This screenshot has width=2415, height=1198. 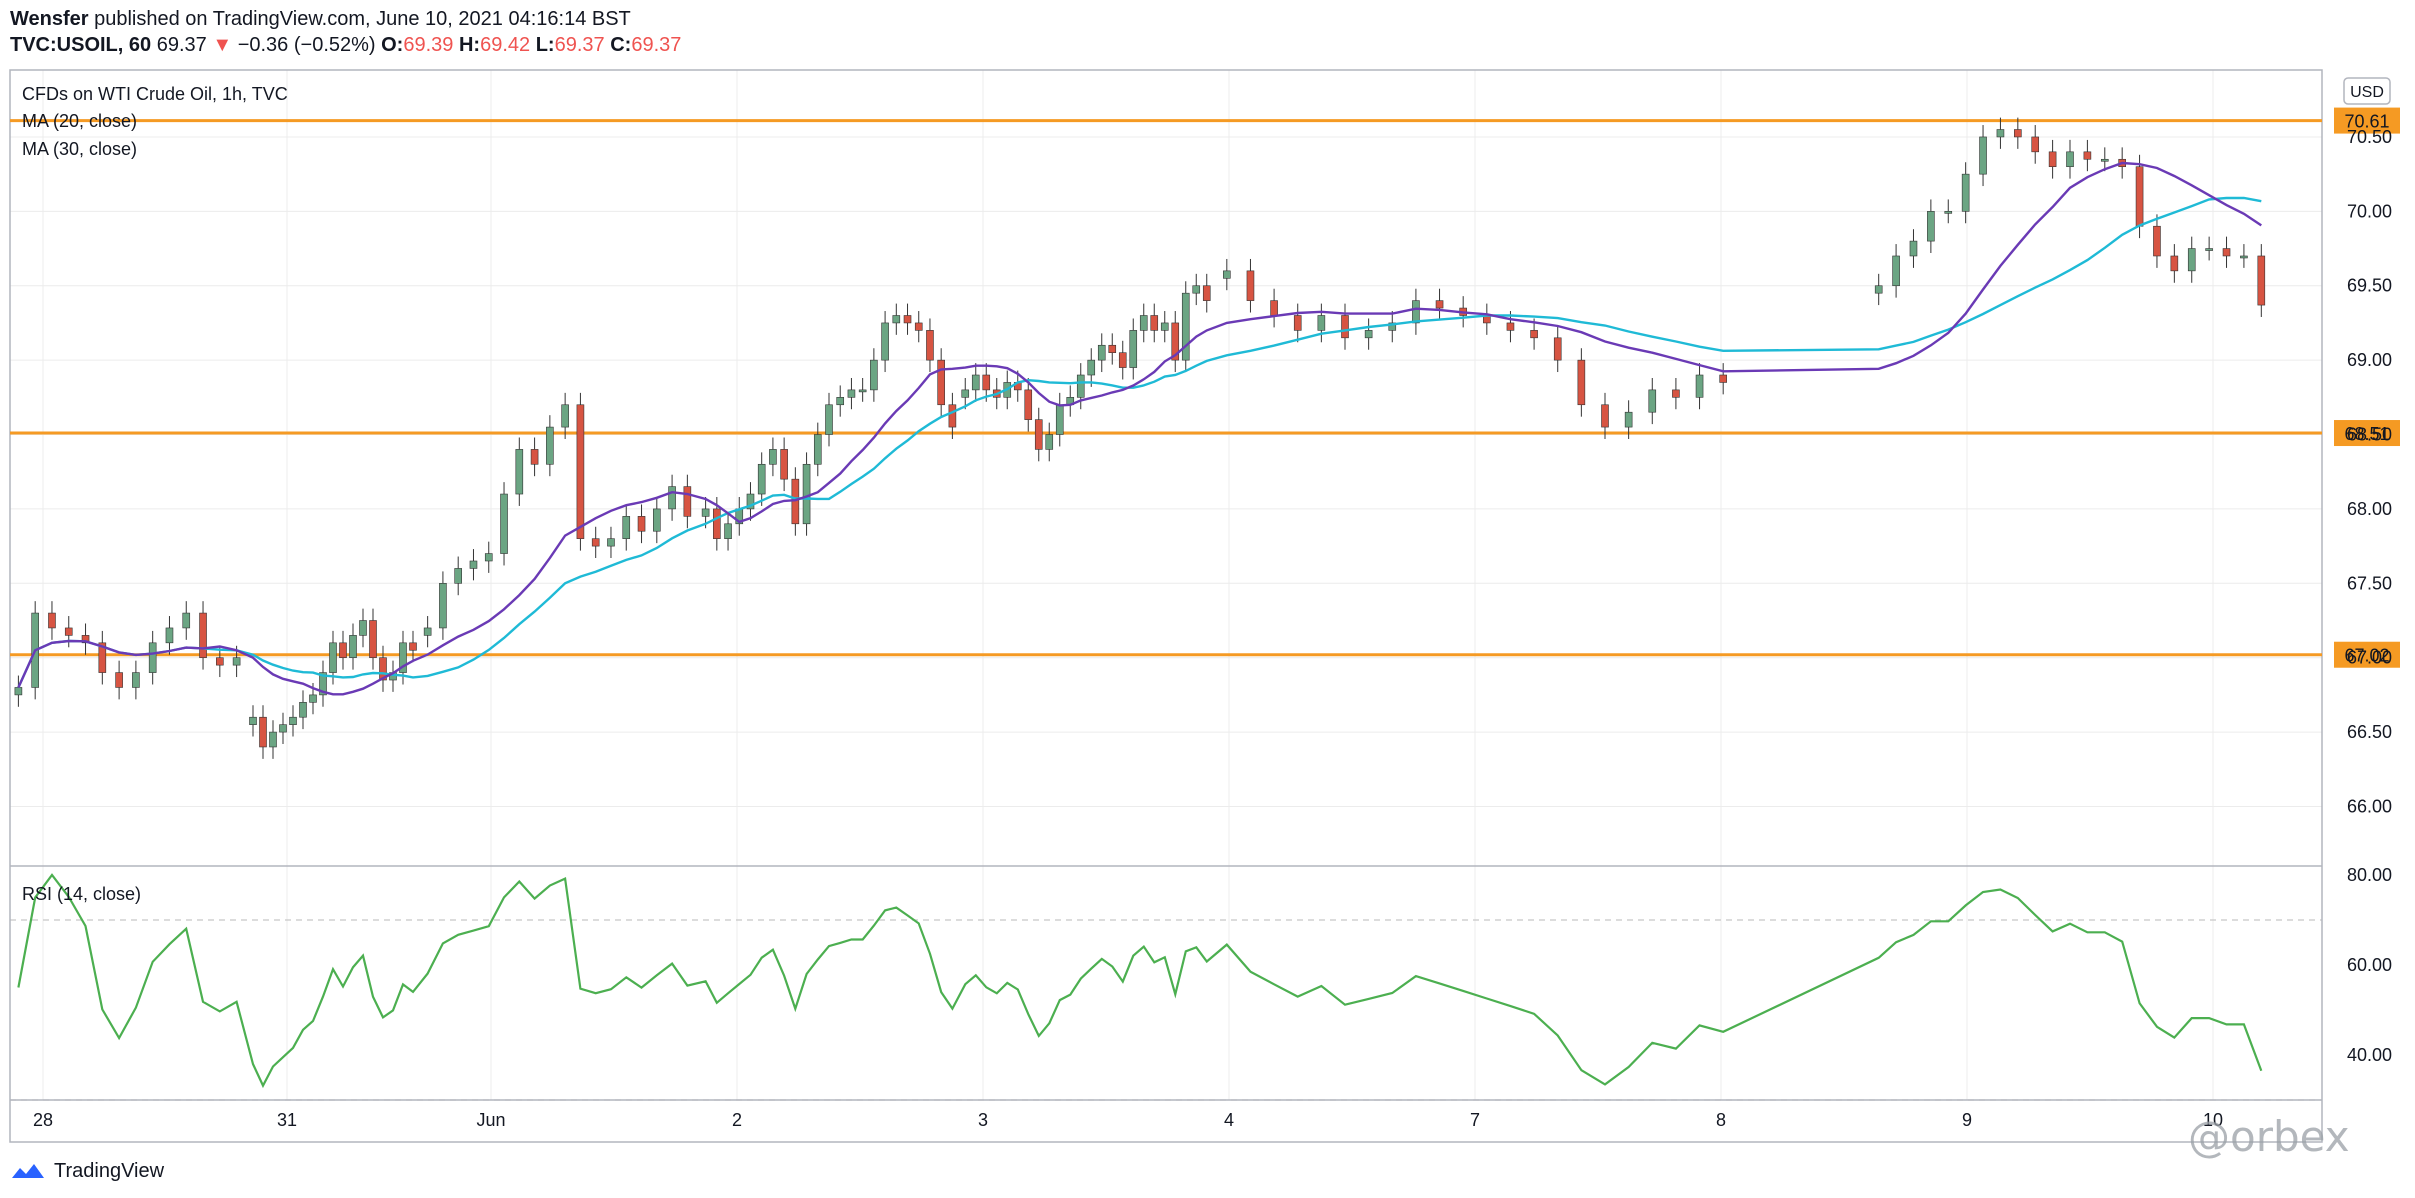 What do you see at coordinates (306, 45) in the screenshot?
I see `price-change: −0.36 (−0.52%)` at bounding box center [306, 45].